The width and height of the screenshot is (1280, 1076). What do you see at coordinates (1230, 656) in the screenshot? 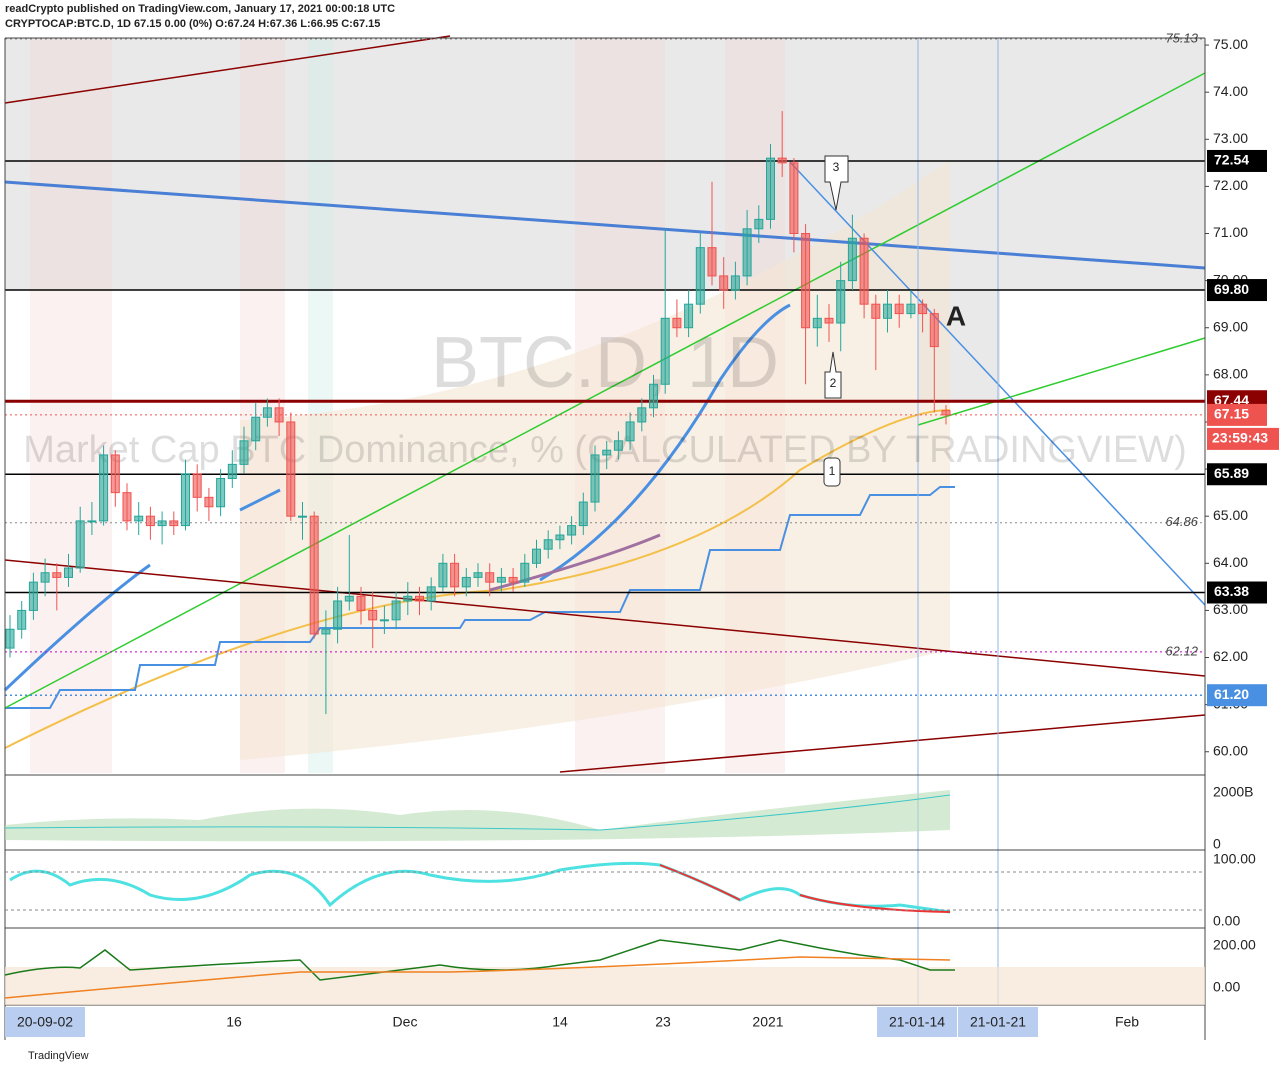
I see `y-tick-label: 62.00` at bounding box center [1230, 656].